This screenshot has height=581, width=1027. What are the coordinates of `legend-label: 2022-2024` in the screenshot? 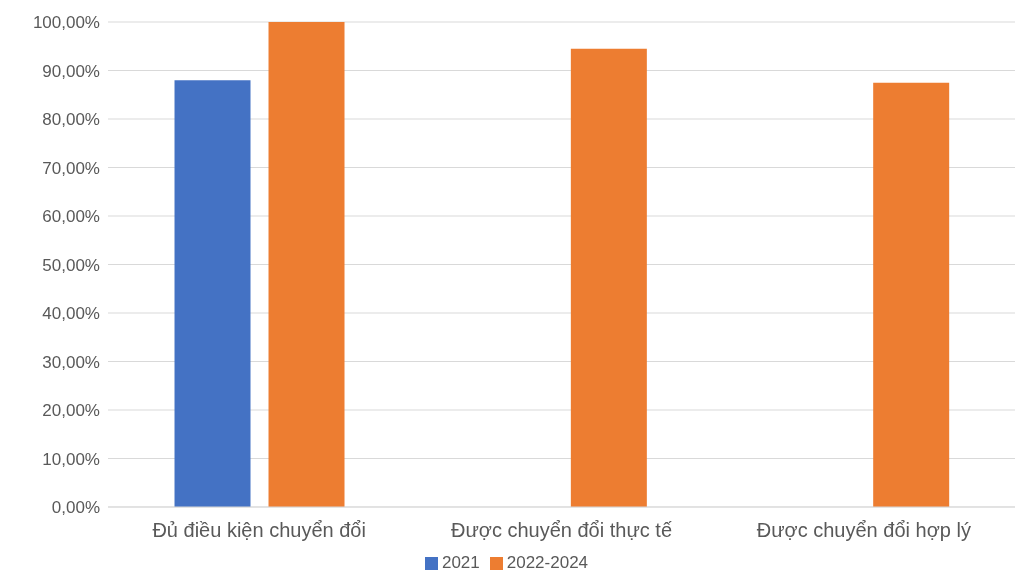 It's located at (547, 562).